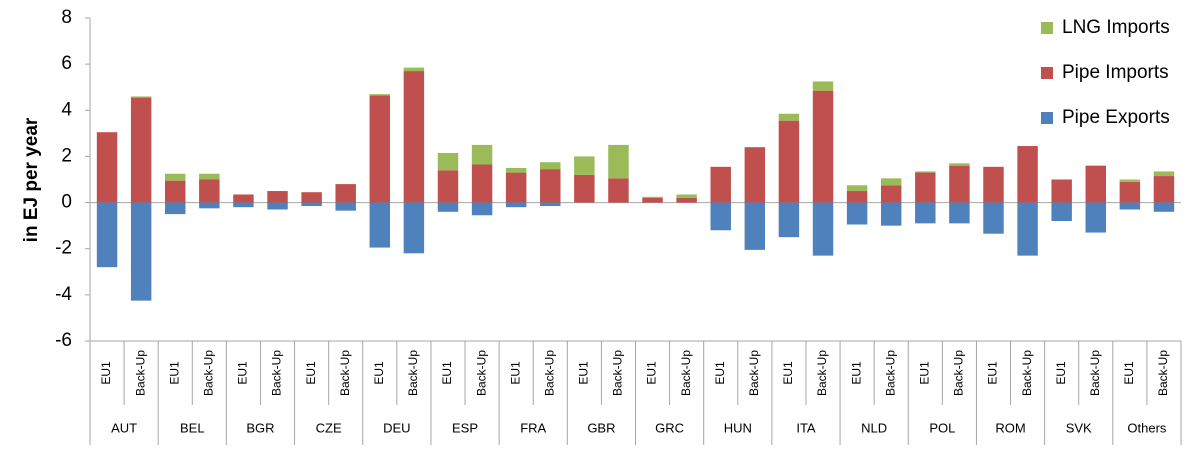  What do you see at coordinates (465, 427) in the screenshot?
I see `group-label: ESP` at bounding box center [465, 427].